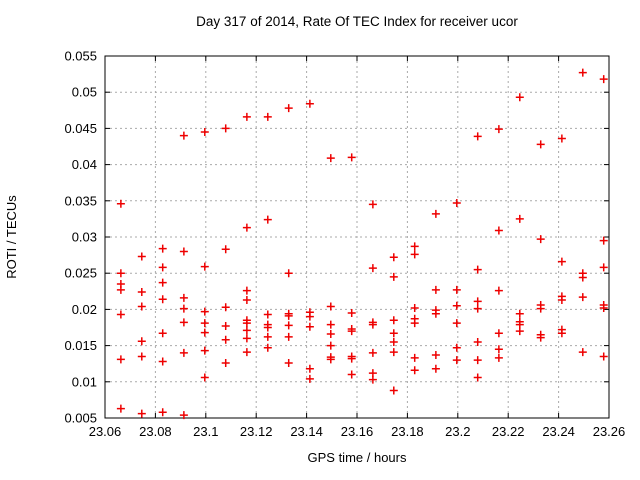 The image size is (640, 480). I want to click on x-tick-label: 23.14, so click(306, 431).